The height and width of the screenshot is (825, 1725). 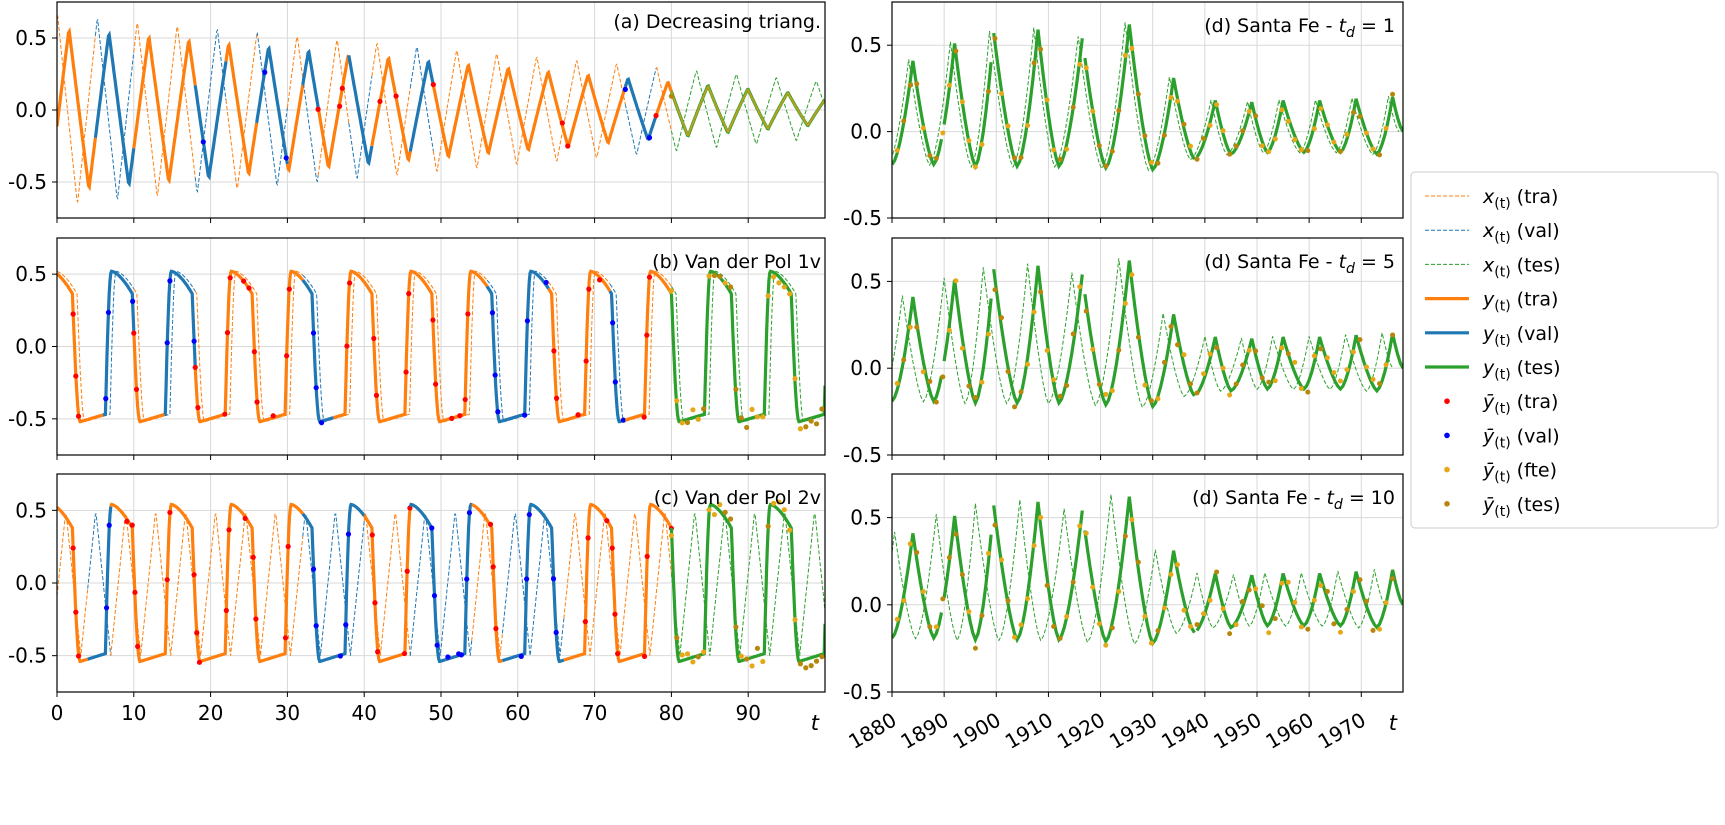 What do you see at coordinates (866, 132) in the screenshot?
I see `y-tick-label: 0.0` at bounding box center [866, 132].